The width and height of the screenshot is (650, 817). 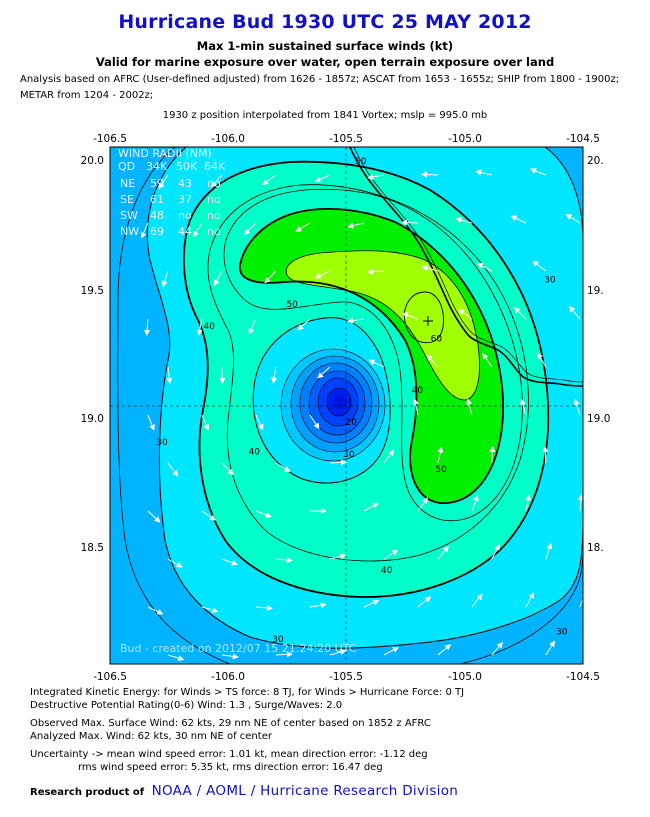 I want to click on wind-radii-header: WIND RADII (NM), so click(x=165, y=153).